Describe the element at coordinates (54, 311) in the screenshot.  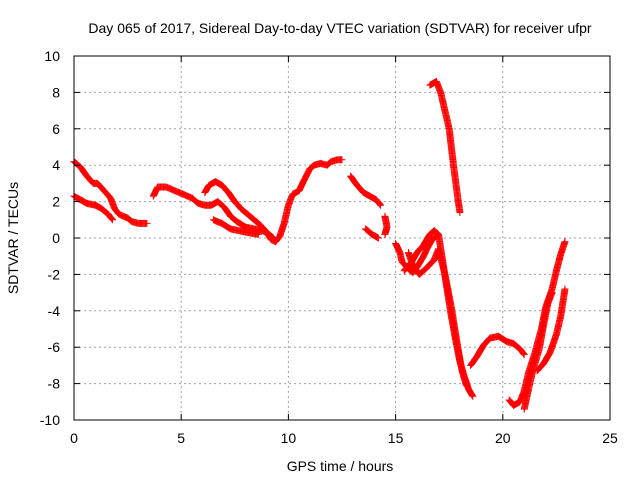
I see `y-tick-label: -4` at that location.